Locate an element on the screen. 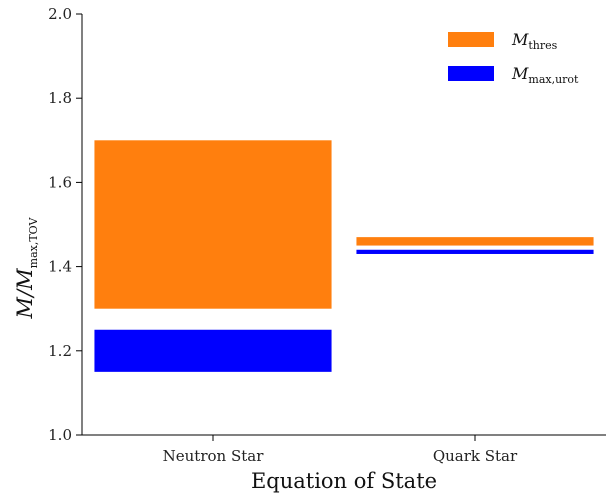 The image size is (608, 495). legend-label: Mmax,urot is located at coordinates (545, 75).